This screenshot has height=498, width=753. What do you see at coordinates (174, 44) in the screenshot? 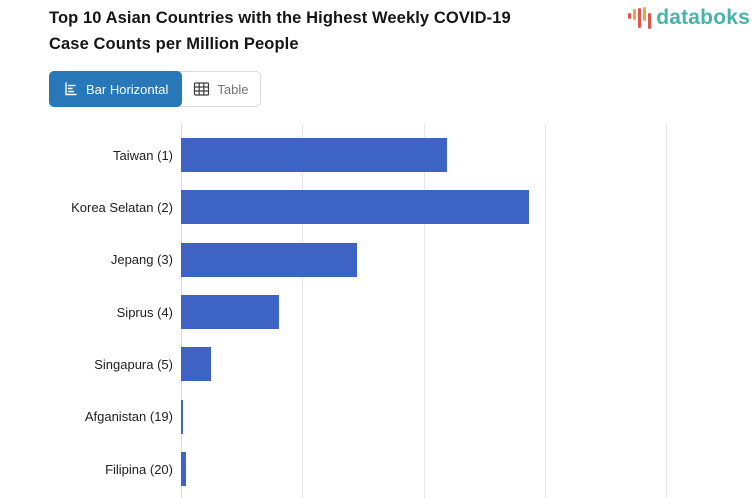
I see `page-title-line2: Case Counts per Million People` at bounding box center [174, 44].